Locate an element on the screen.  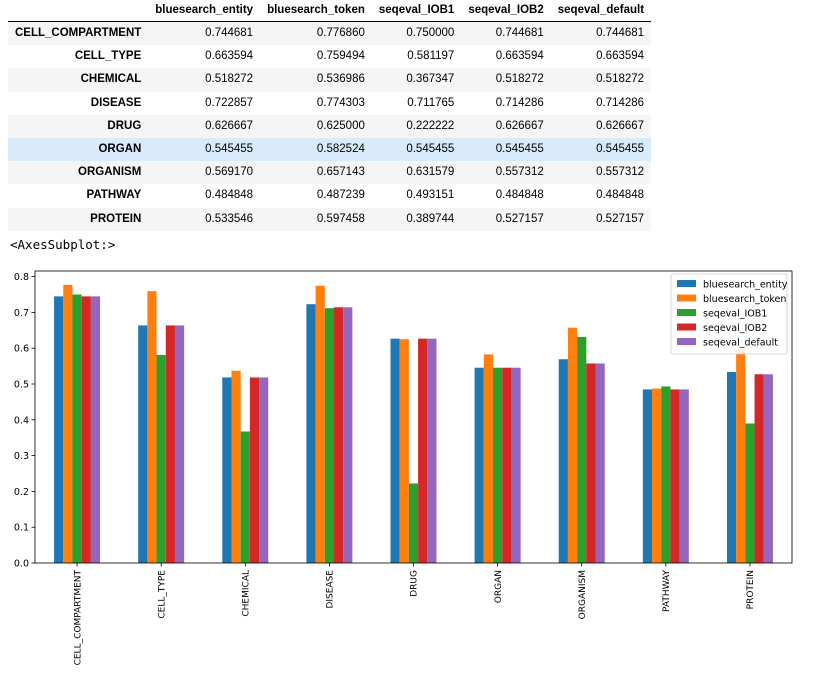
bar-bluesearch_entity-organ is located at coordinates (479, 465).